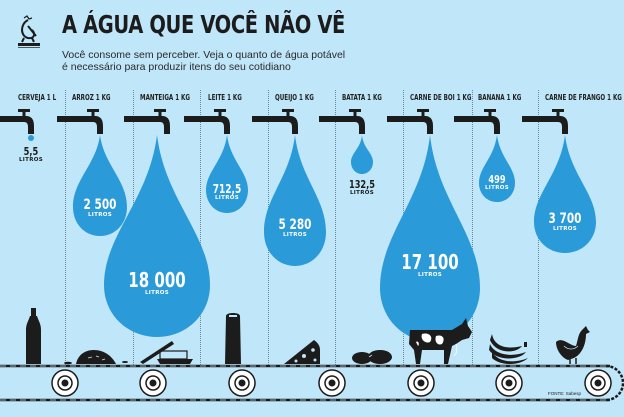 This screenshot has width=624, height=417. What do you see at coordinates (203, 24) in the screenshot?
I see `page-title: A ÁGUA QUE VOCÊ NÃO VÊ` at bounding box center [203, 24].